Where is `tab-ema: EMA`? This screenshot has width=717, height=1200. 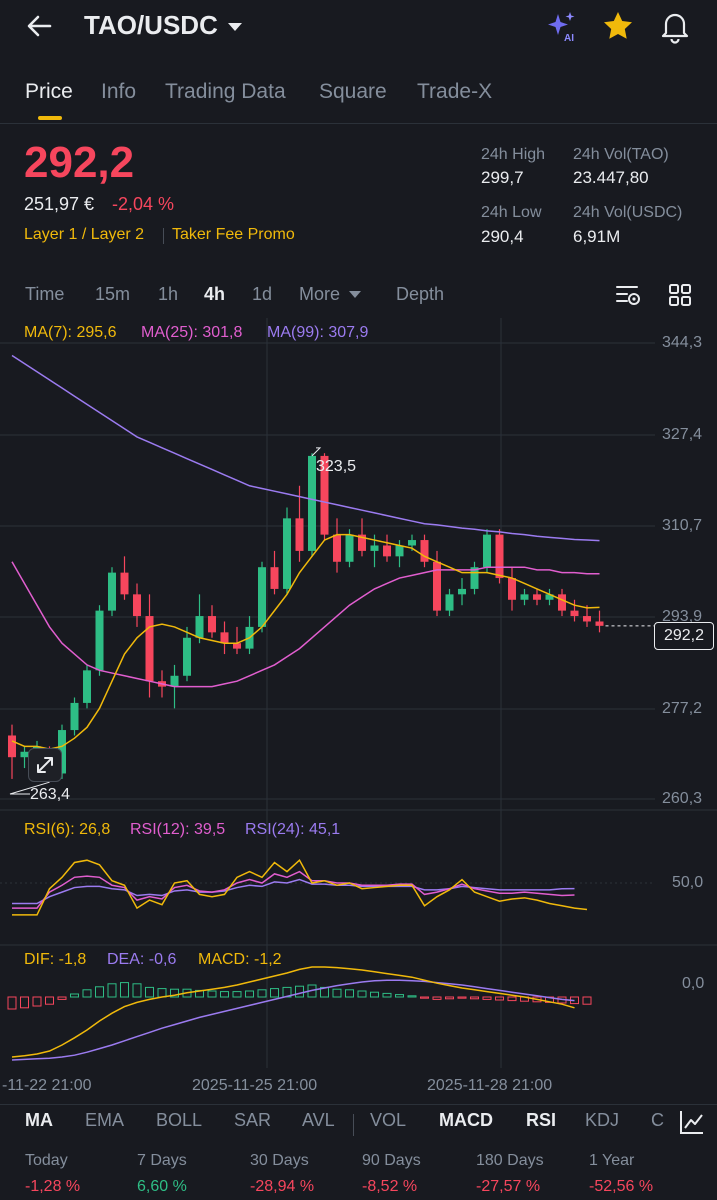
tab-ema: EMA is located at coordinates (105, 1120).